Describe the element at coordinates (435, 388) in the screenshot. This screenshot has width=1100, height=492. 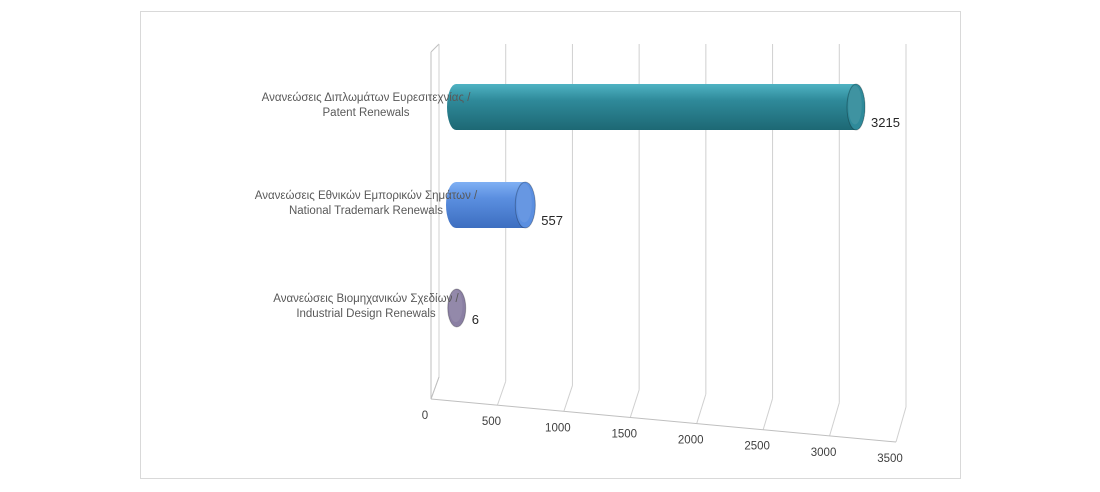
I see `floor-left-edge` at that location.